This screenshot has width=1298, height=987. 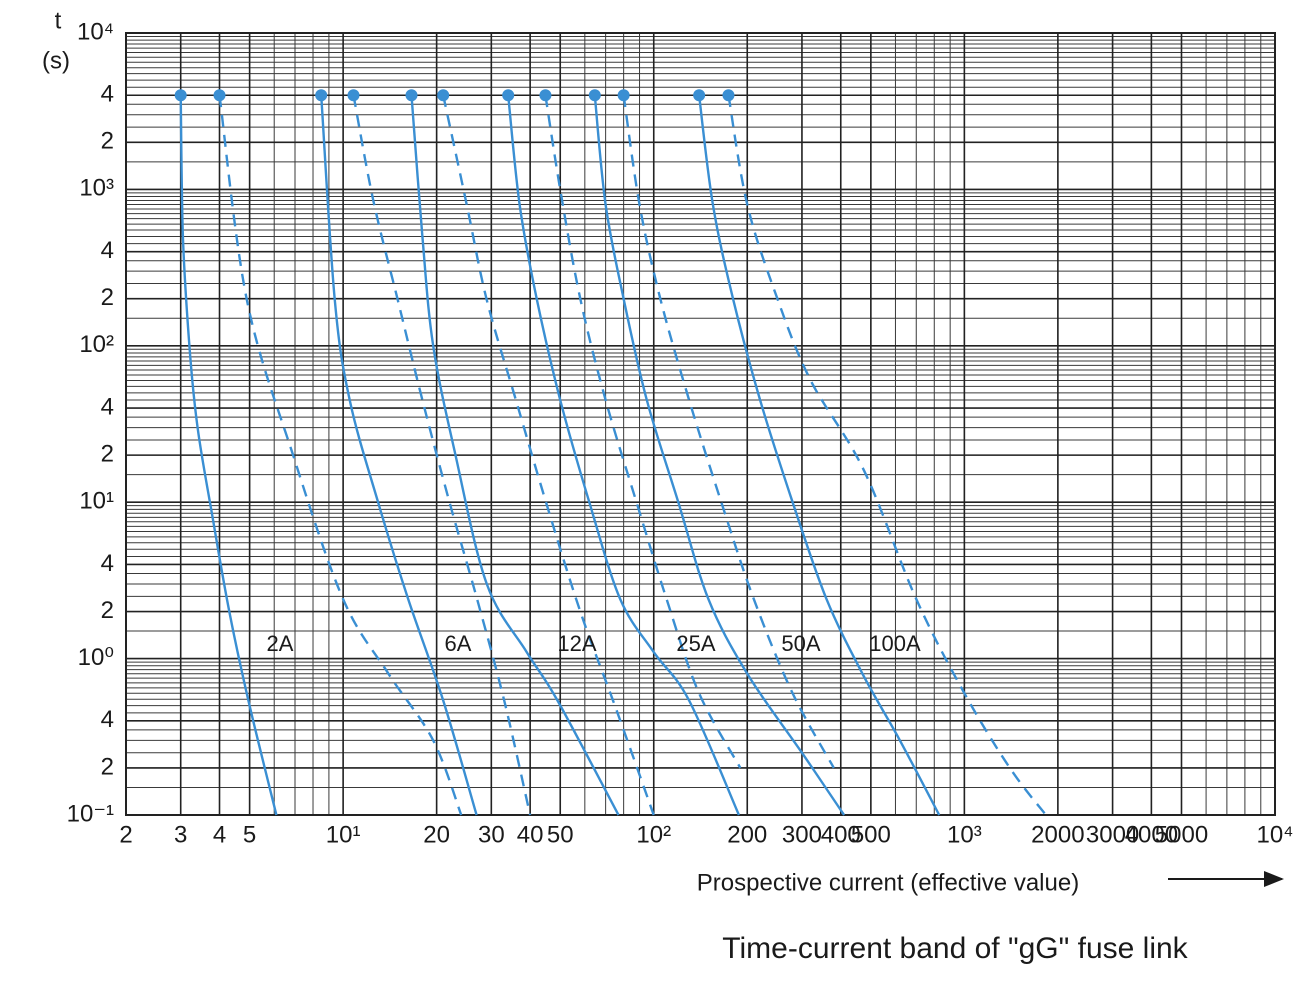 What do you see at coordinates (964, 834) in the screenshot?
I see `x-tick-label: 10³` at bounding box center [964, 834].